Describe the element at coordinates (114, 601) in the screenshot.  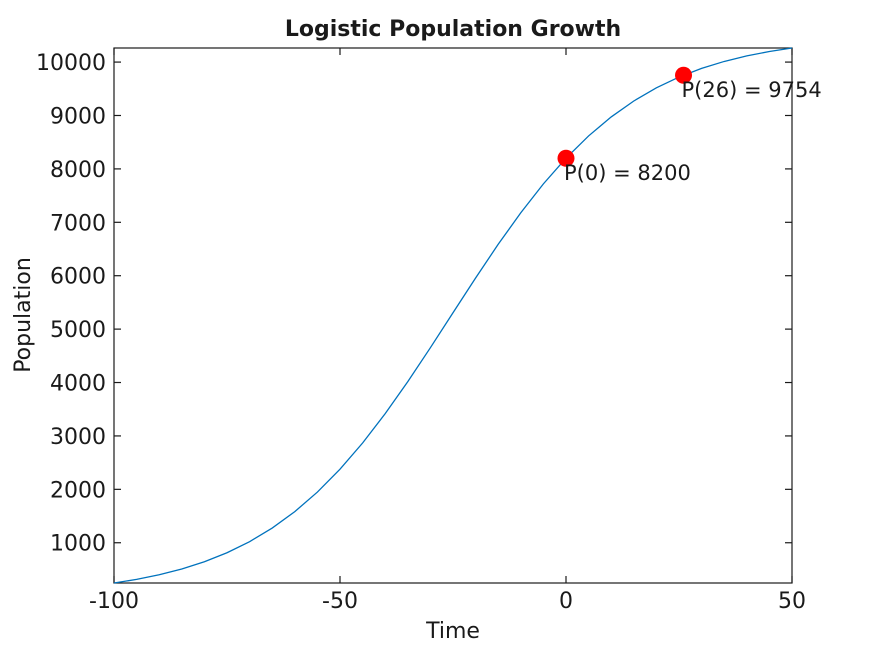
I see `x-tick-label: -100` at that location.